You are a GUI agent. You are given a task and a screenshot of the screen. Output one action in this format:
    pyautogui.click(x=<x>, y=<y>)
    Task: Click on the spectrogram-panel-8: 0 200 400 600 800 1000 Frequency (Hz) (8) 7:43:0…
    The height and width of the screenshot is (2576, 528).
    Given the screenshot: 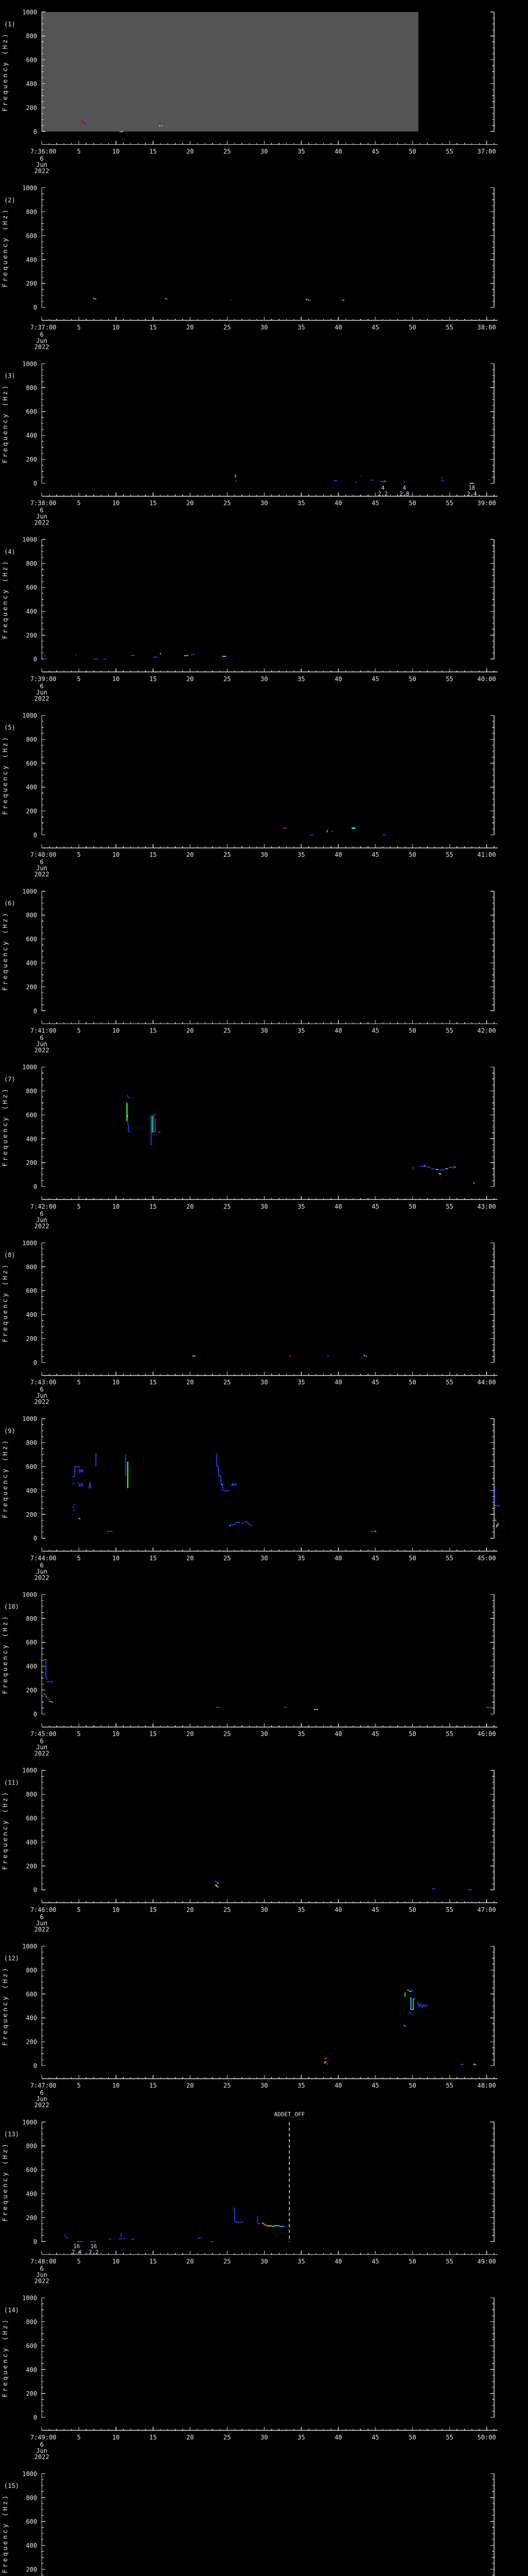 What is the action you would take?
    pyautogui.click(x=249, y=1322)
    